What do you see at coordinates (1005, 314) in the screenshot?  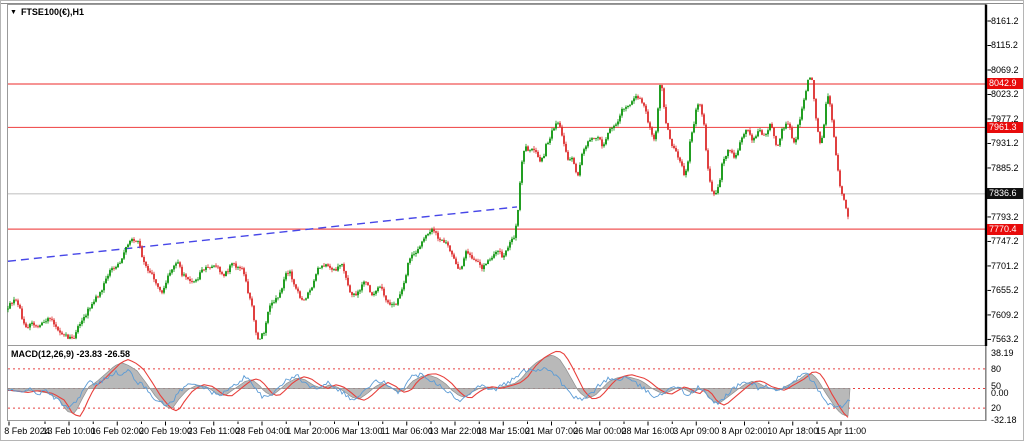 I see `price-tick-label: 7609.2` at bounding box center [1005, 314].